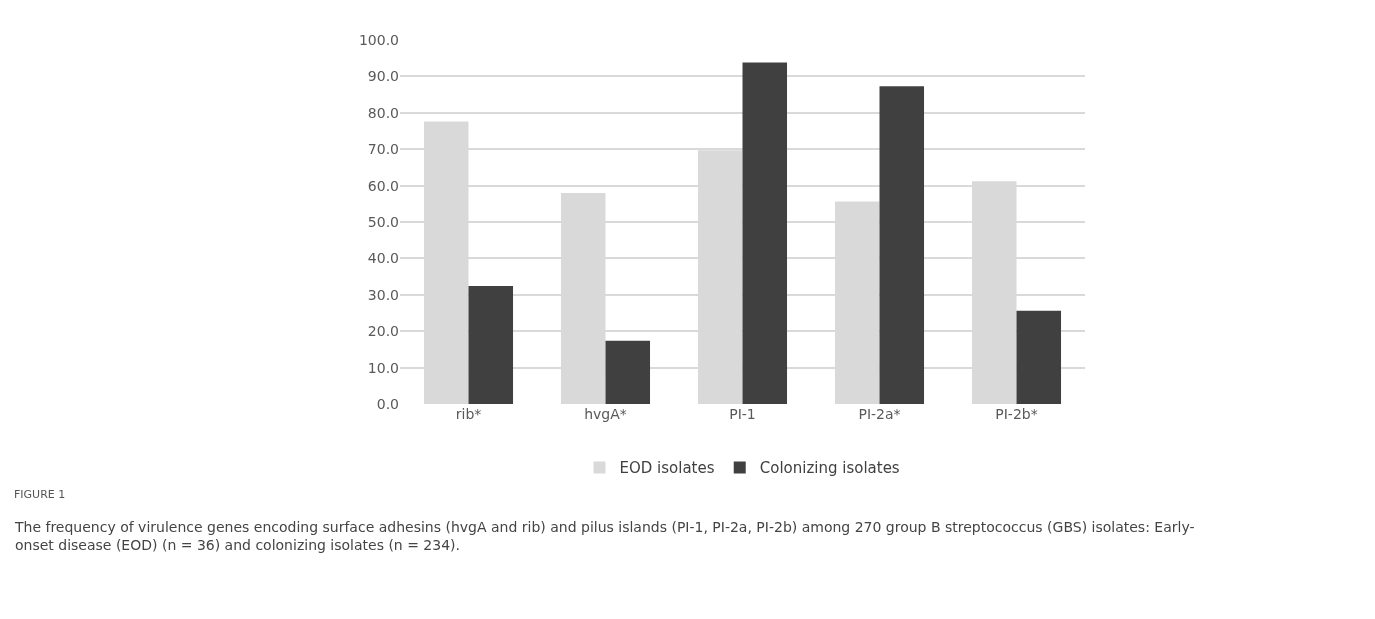  I want to click on x-tick-label: PI-1, so click(742, 414).